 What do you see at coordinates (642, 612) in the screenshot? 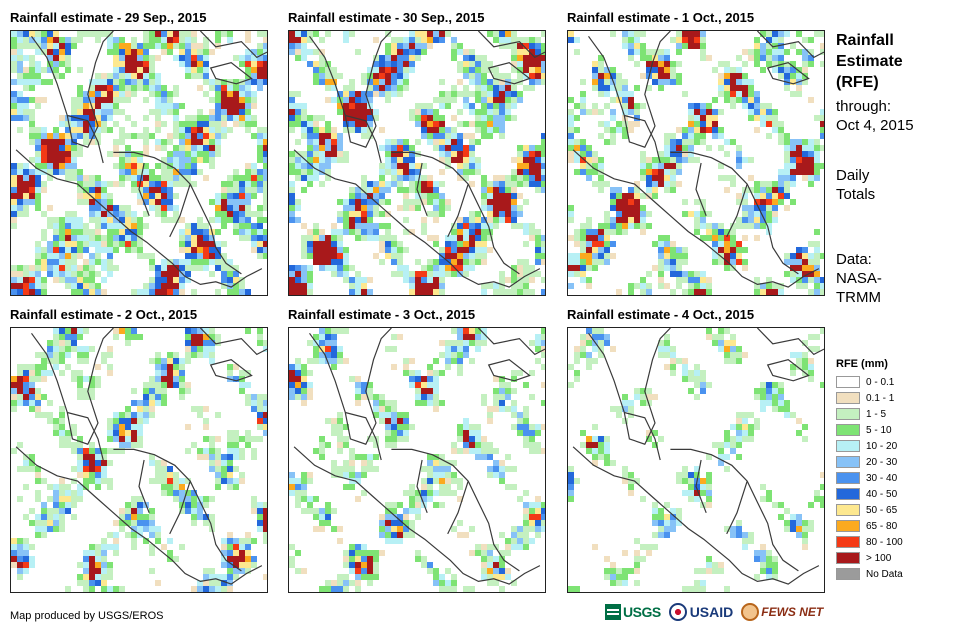
I see `usgs-logo-text: USGS` at bounding box center [642, 612].